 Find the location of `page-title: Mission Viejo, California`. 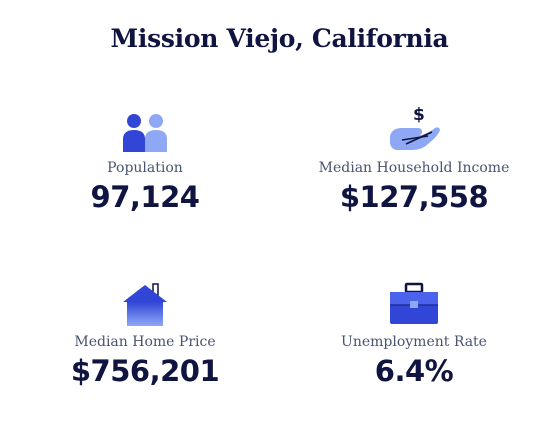

page-title: Mission Viejo, California is located at coordinates (279, 38).